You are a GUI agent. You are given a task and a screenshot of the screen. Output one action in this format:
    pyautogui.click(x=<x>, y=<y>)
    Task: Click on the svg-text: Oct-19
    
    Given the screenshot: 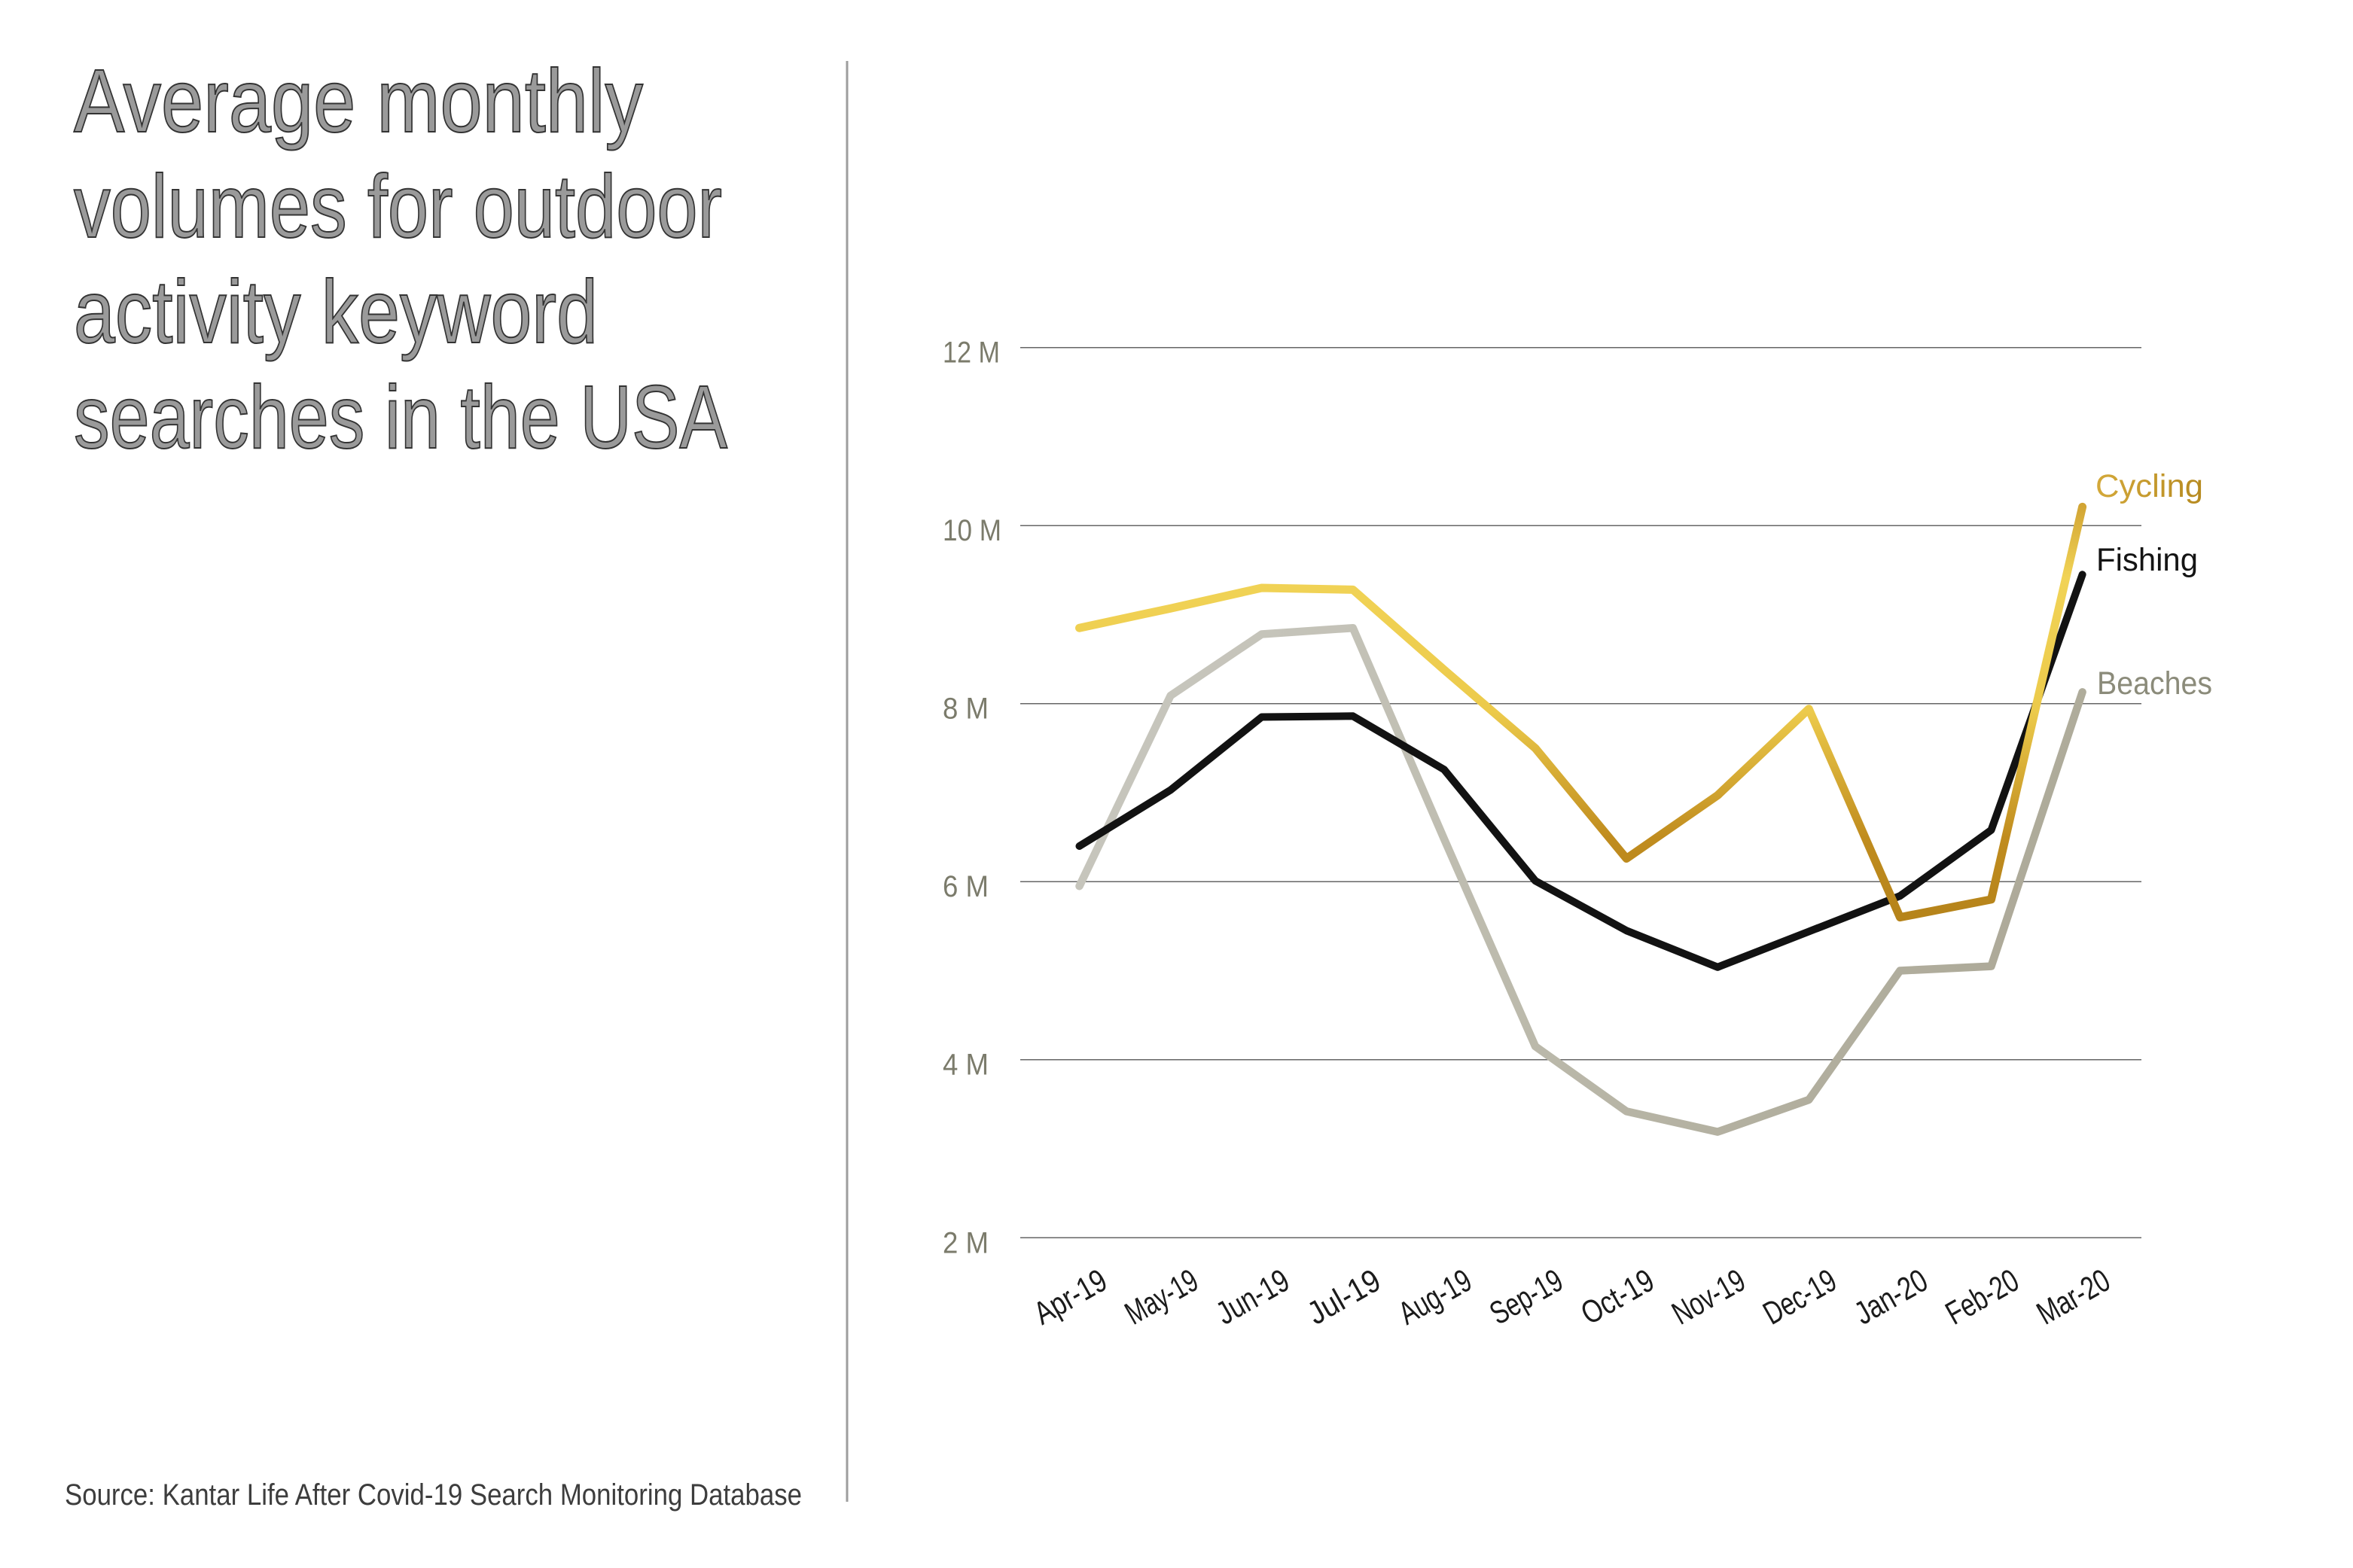 What is the action you would take?
    pyautogui.click(x=1617, y=1297)
    